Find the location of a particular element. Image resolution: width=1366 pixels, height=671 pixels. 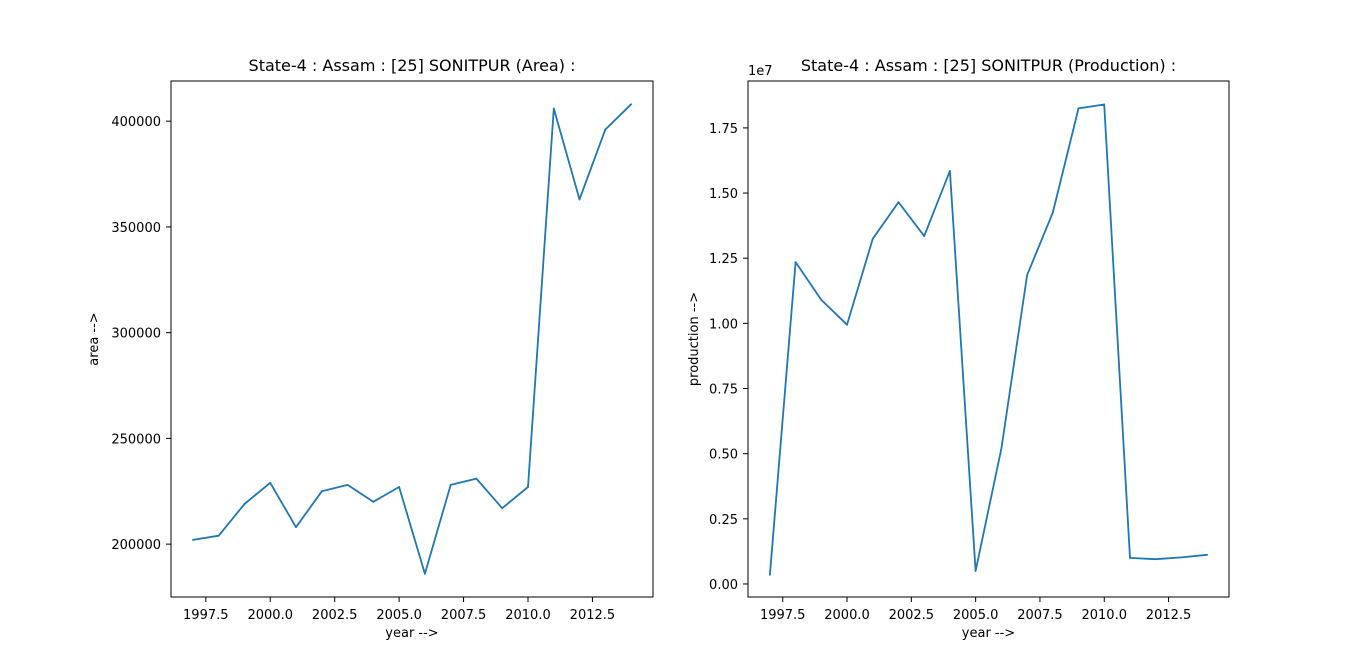

y-tick-label: 0.25 is located at coordinates (723, 520).